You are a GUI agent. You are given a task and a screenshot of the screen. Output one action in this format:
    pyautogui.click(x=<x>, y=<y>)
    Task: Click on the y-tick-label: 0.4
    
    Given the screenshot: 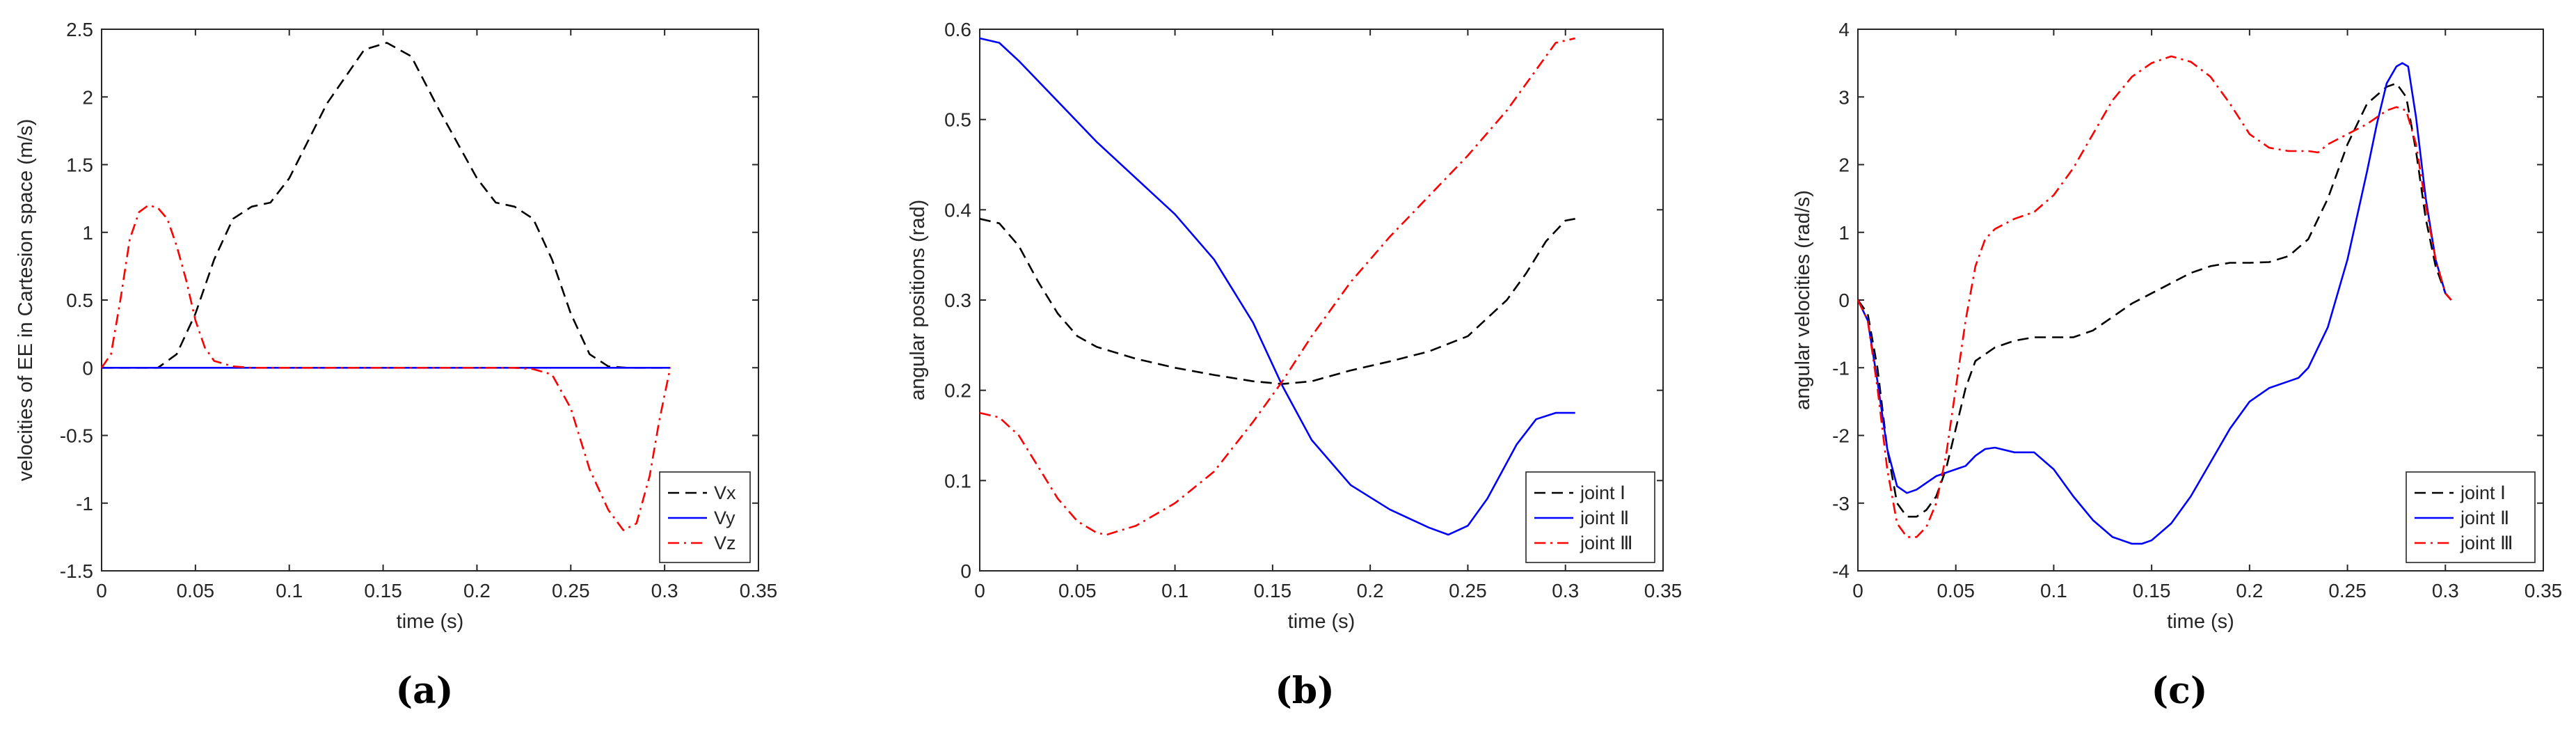 What is the action you would take?
    pyautogui.click(x=957, y=210)
    